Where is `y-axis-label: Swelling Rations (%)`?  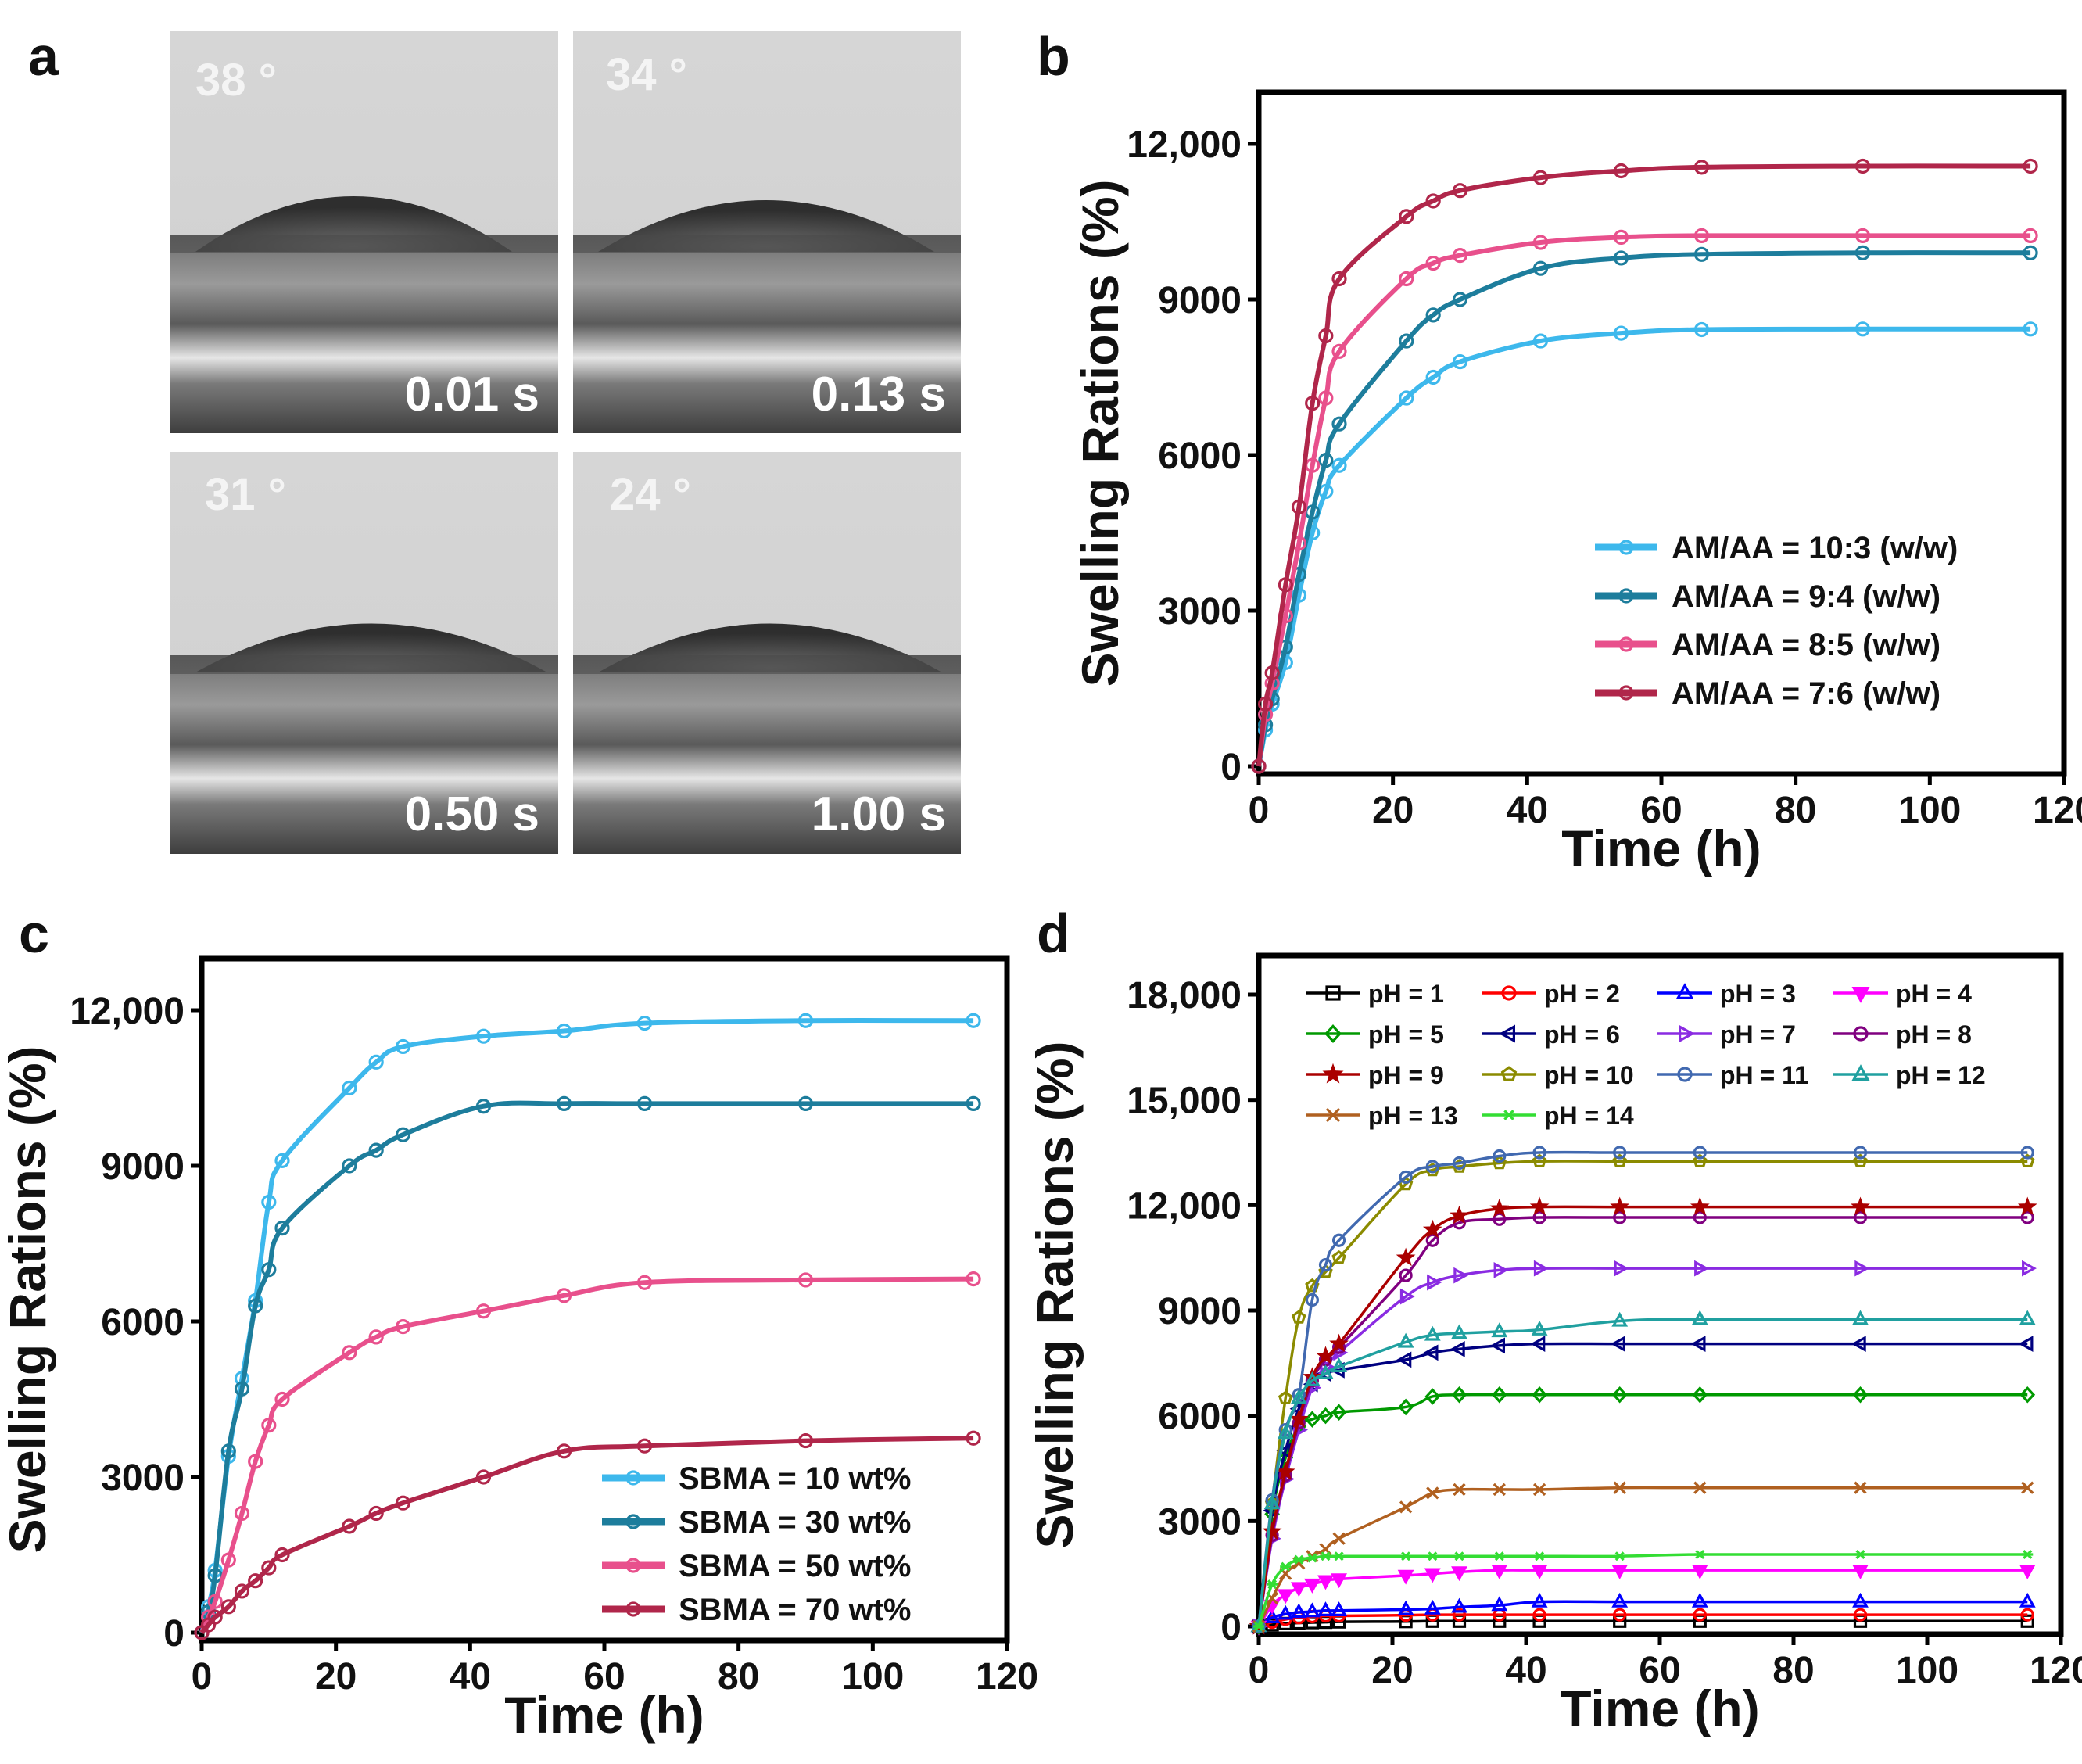
y-axis-label: Swelling Rations (%) is located at coordinates (1100, 433).